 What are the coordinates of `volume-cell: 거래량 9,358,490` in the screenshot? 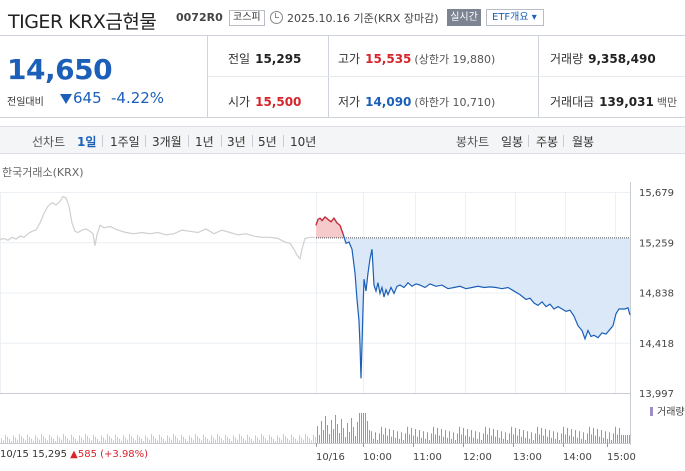 It's located at (603, 58).